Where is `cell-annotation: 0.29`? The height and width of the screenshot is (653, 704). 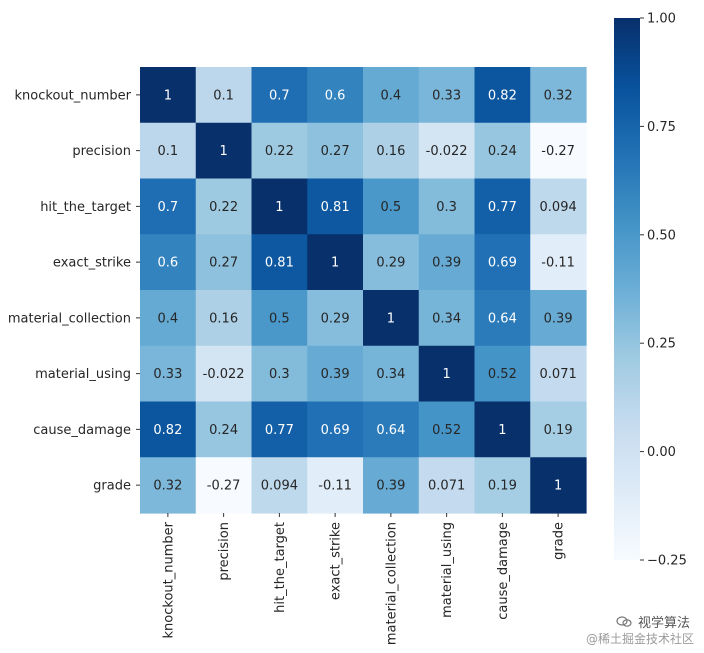
cell-annotation: 0.29 is located at coordinates (335, 318).